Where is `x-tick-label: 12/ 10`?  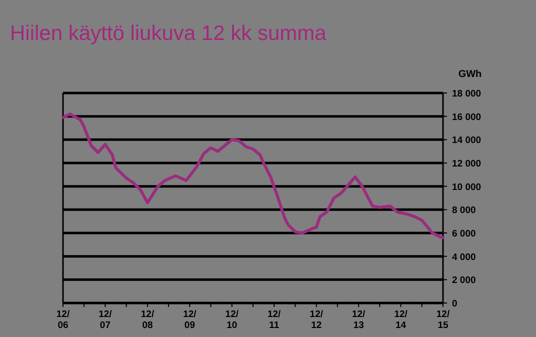
x-tick-label: 12/ 10 is located at coordinates (232, 320).